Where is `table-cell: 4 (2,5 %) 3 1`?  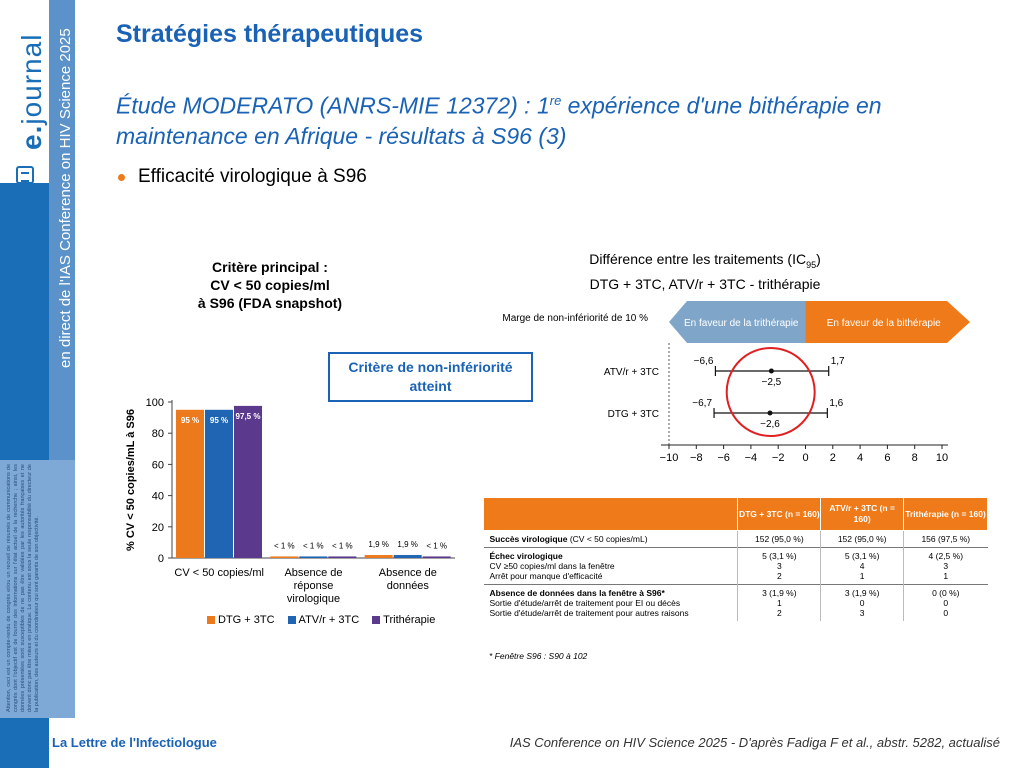
table-cell: 4 (2,5 %) 3 1 is located at coordinates (945, 566).